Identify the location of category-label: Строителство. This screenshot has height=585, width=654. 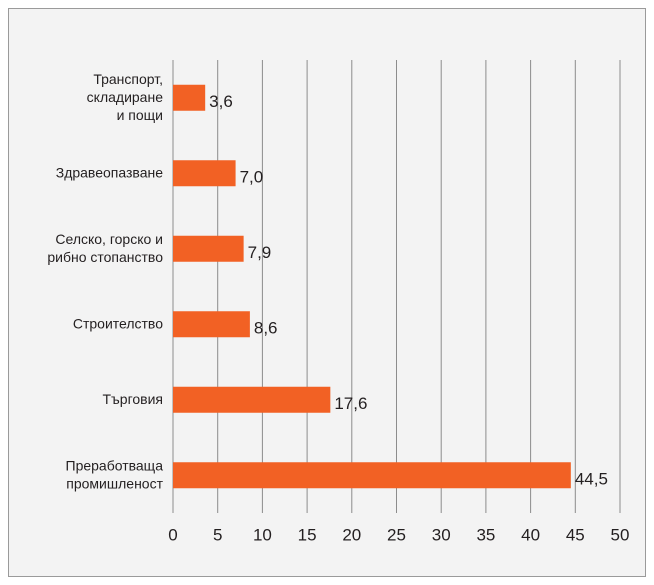
(118, 323).